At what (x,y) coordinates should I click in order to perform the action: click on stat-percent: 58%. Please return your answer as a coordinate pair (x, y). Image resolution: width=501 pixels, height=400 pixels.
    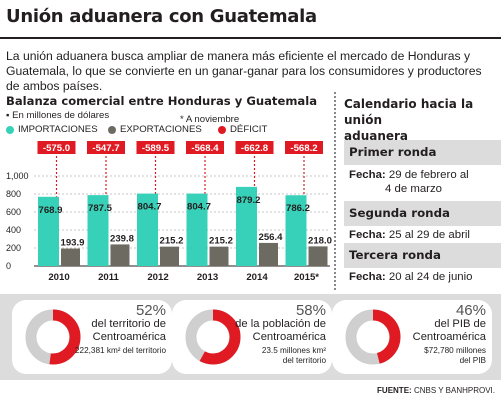
    Looking at the image, I should click on (310, 310).